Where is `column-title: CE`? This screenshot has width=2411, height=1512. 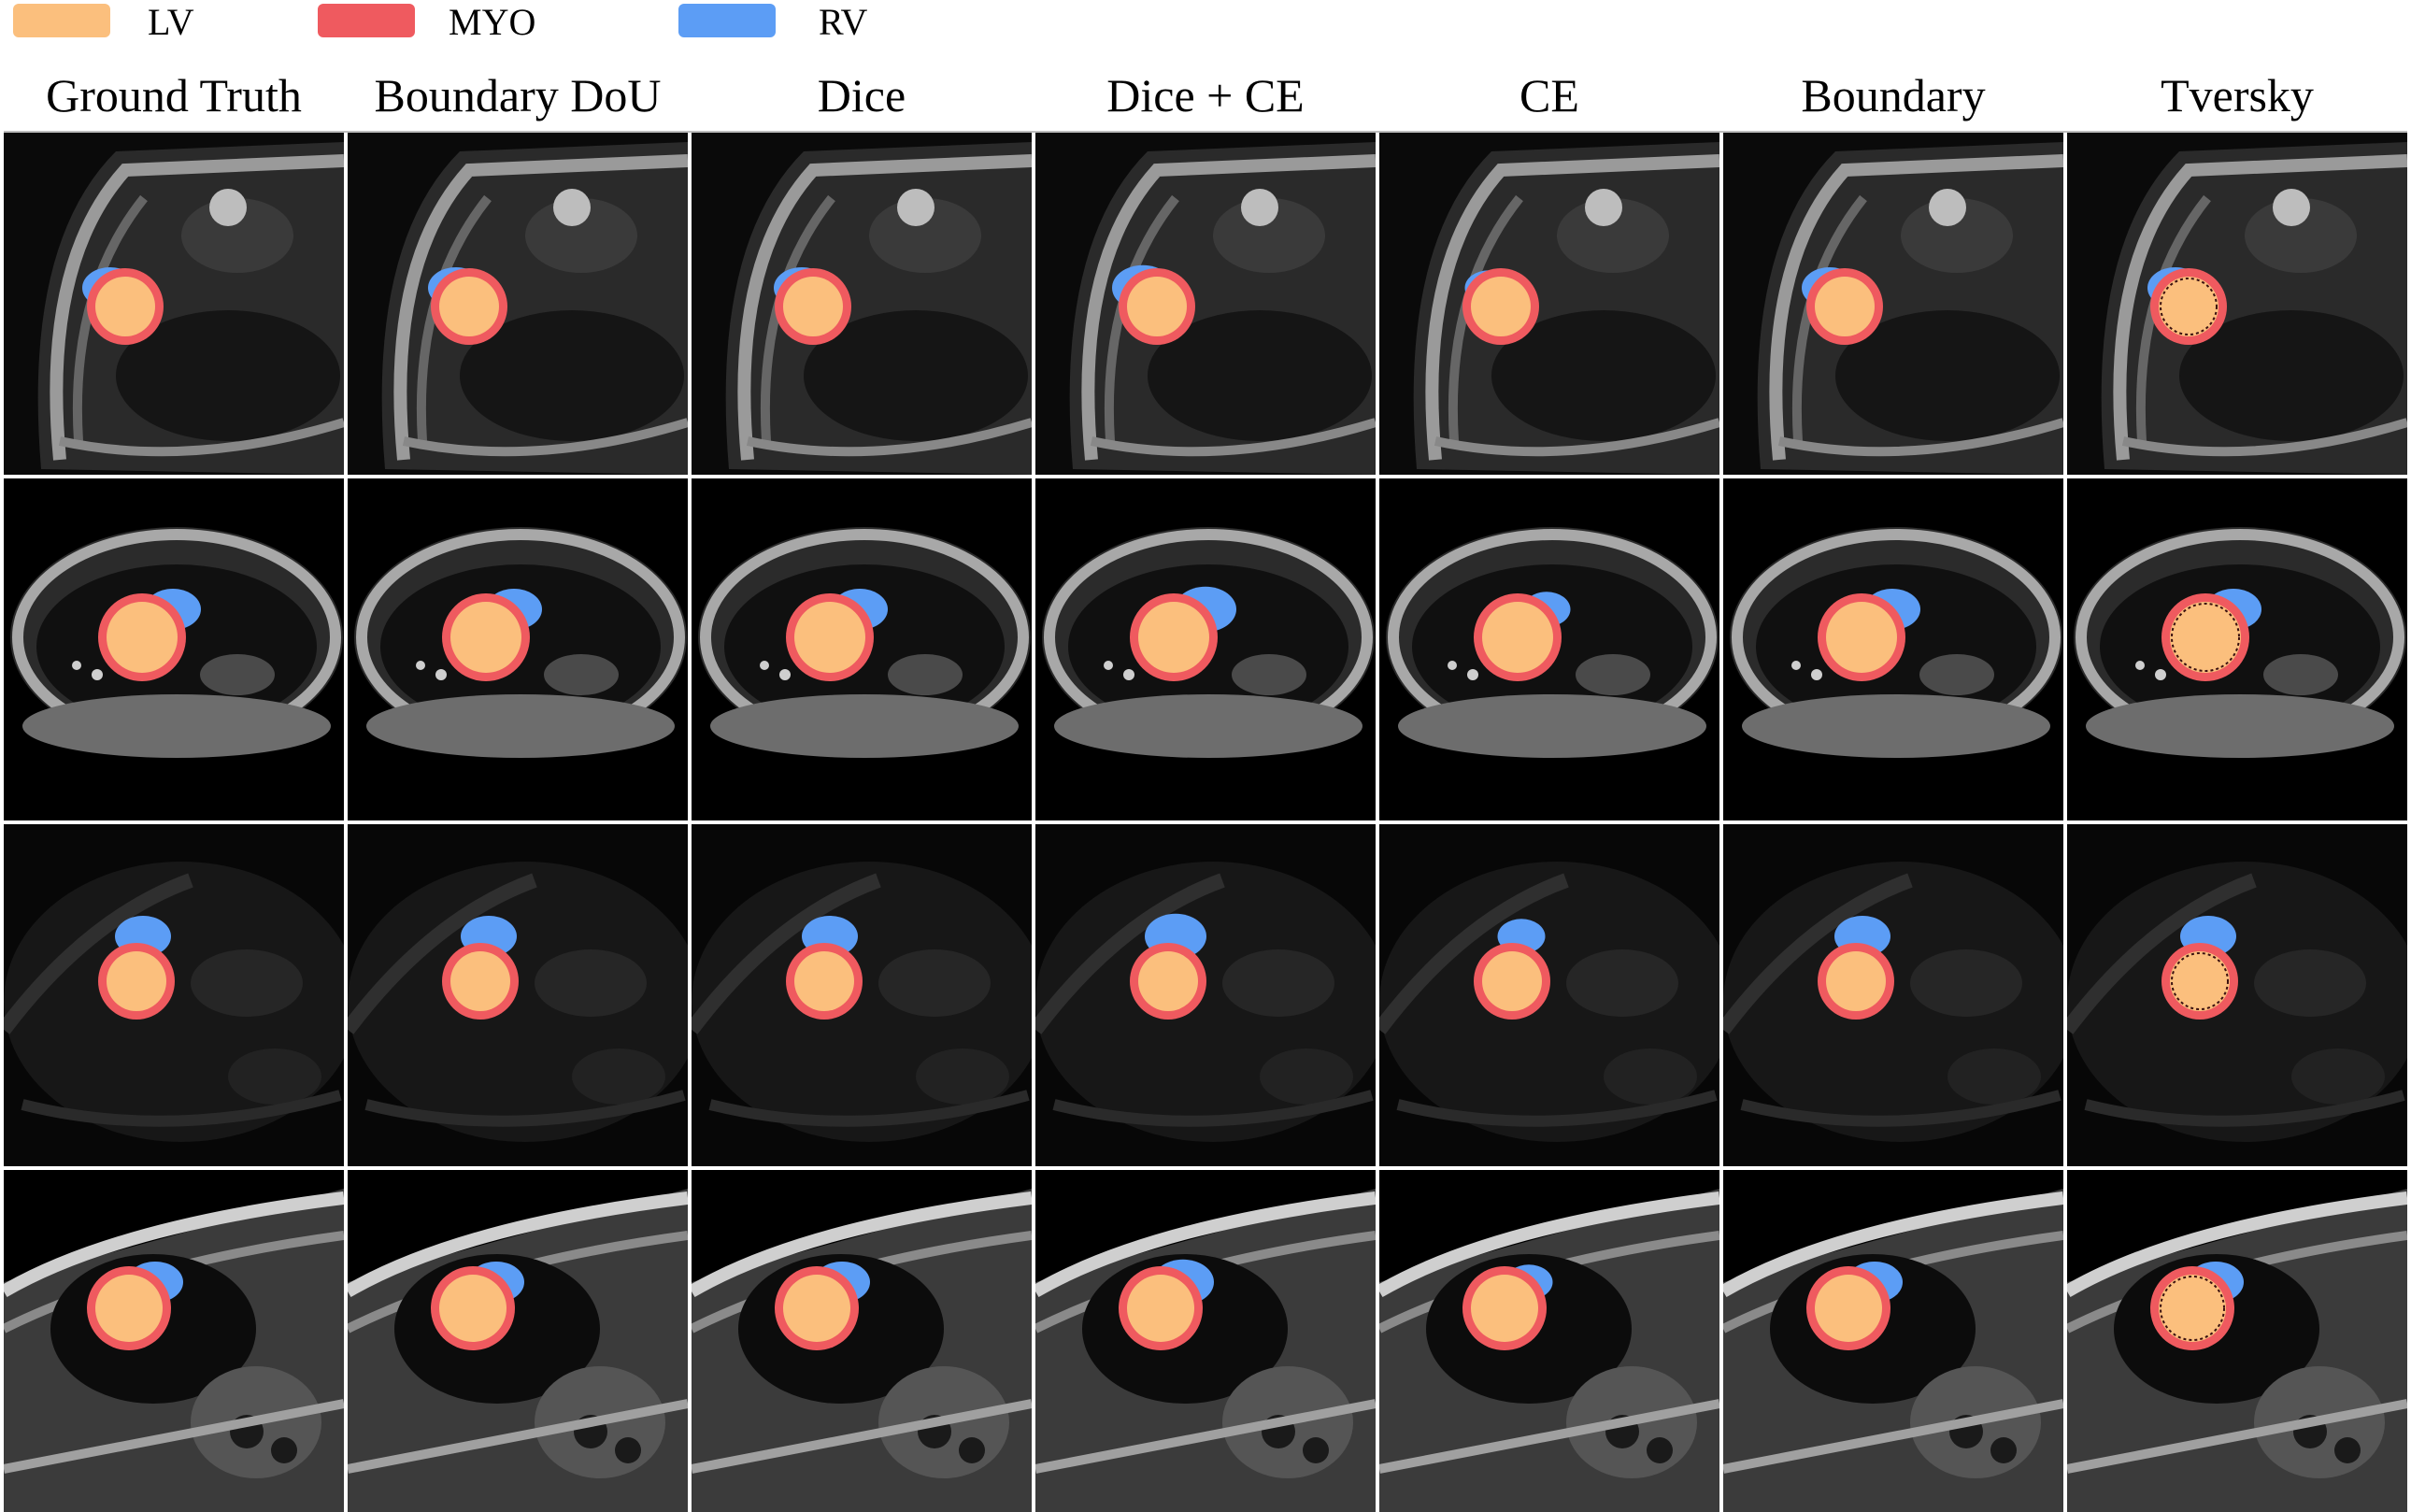
column-title: CE is located at coordinates (1549, 95).